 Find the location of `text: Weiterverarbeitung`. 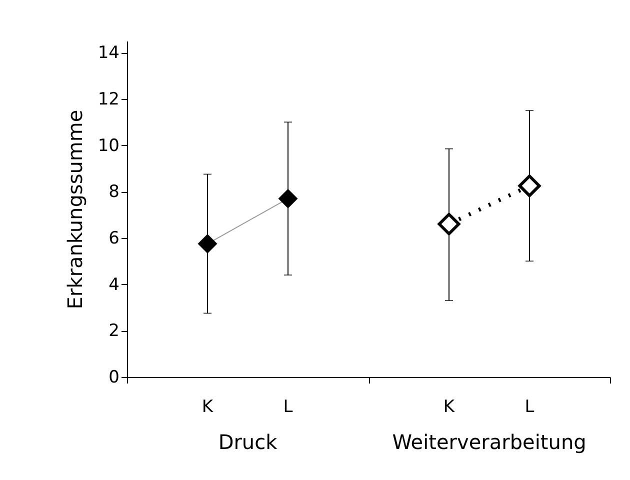

text: Weiterverarbeitung is located at coordinates (489, 442).